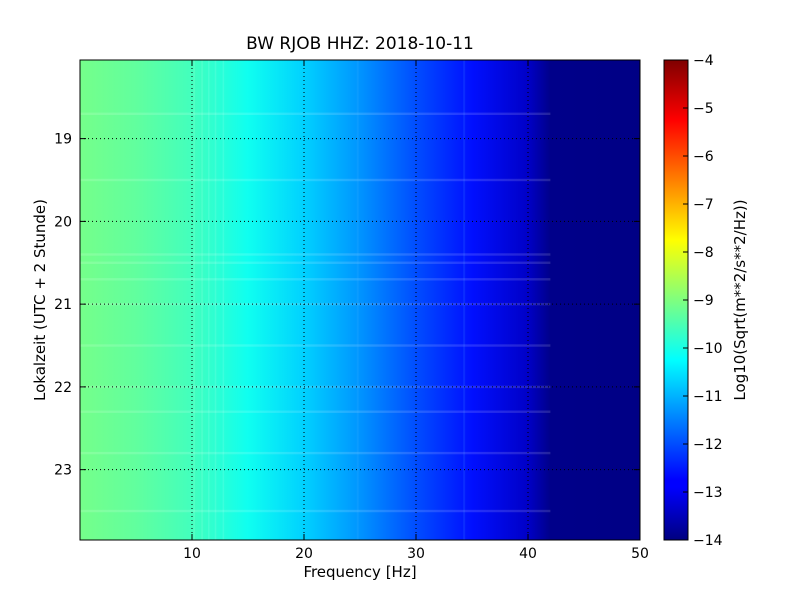 This screenshot has height=600, width=800. What do you see at coordinates (192, 554) in the screenshot?
I see `x-tick-label: 10` at bounding box center [192, 554].